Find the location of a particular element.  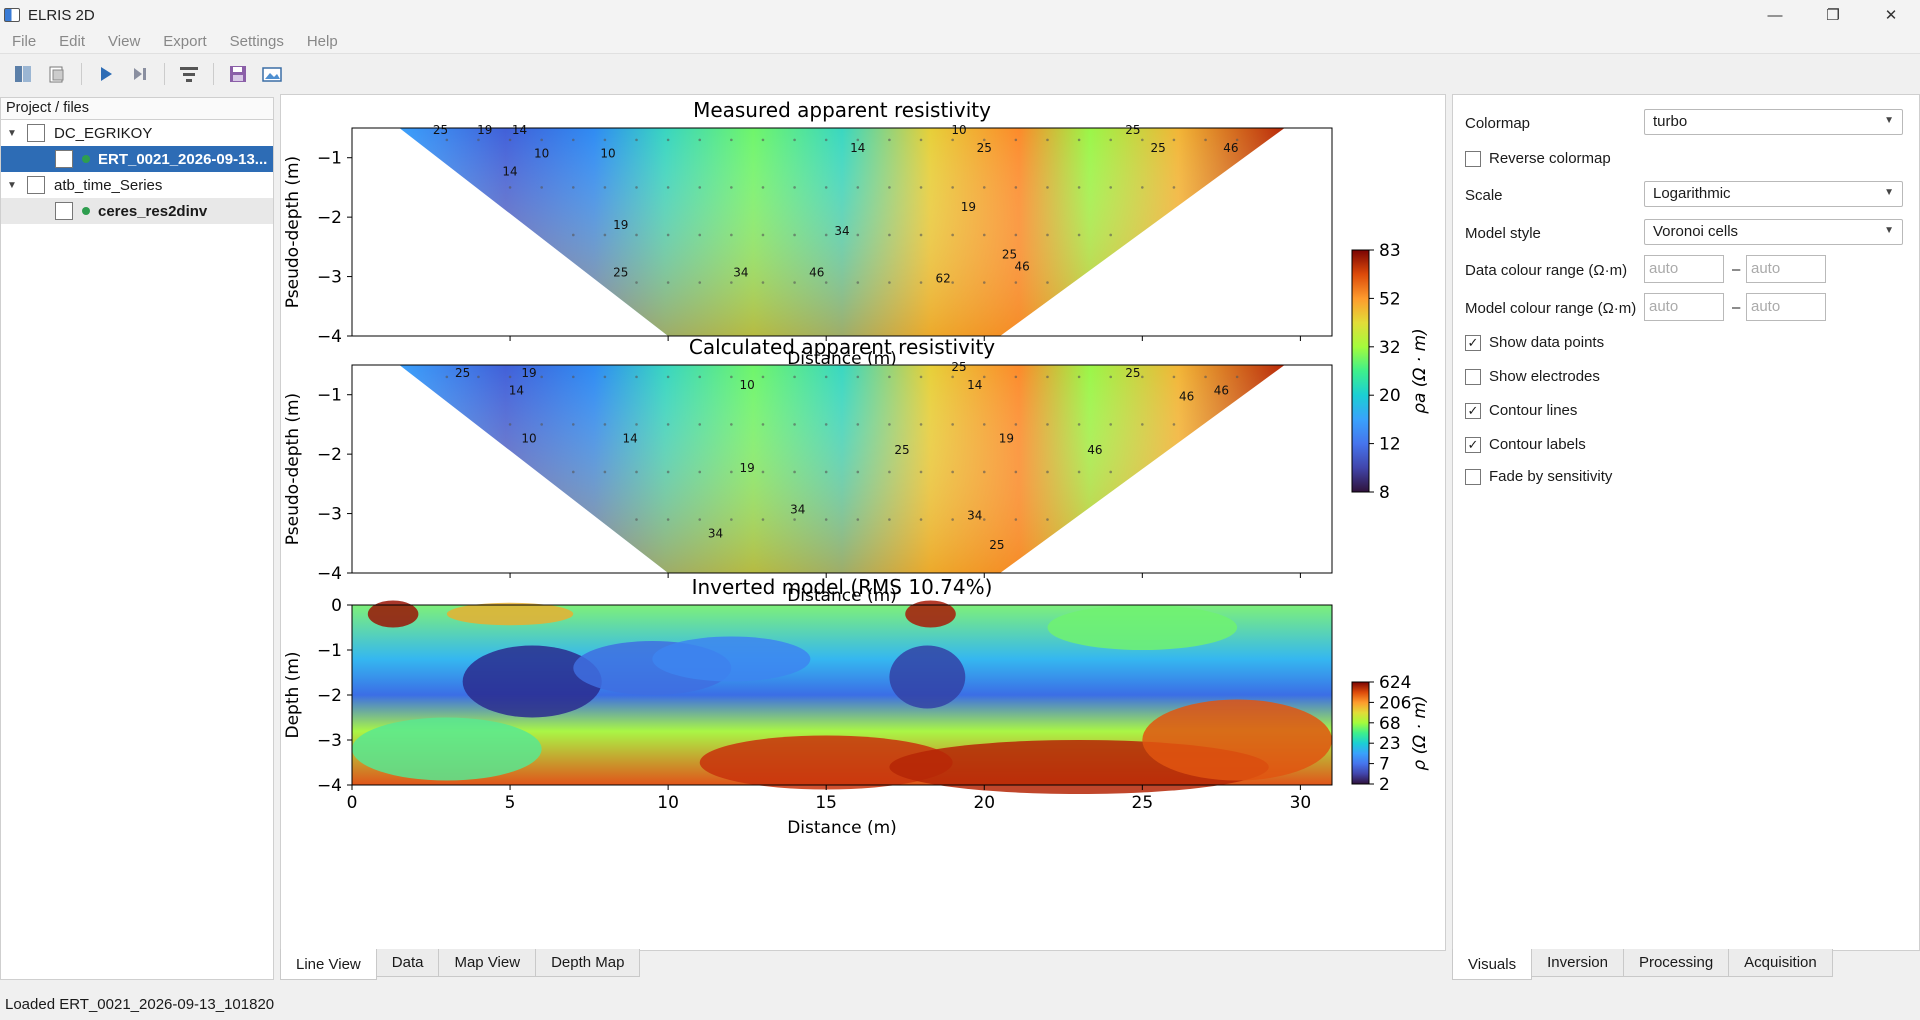

step-icon is located at coordinates (140, 74).